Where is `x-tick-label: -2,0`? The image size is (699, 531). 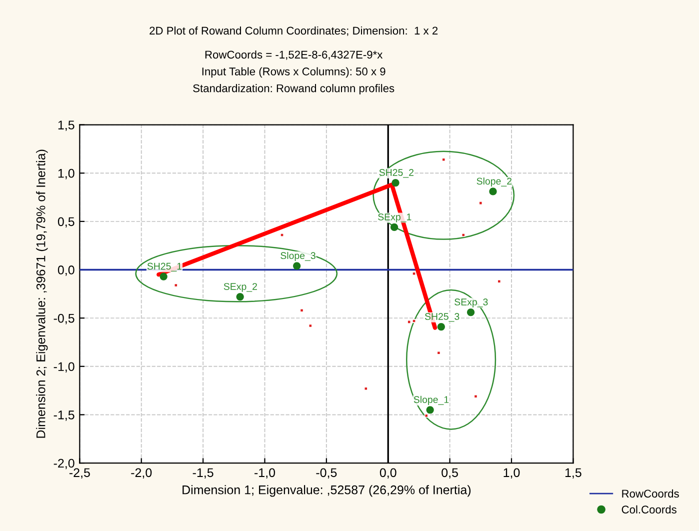
x-tick-label: -2,0 is located at coordinates (141, 473).